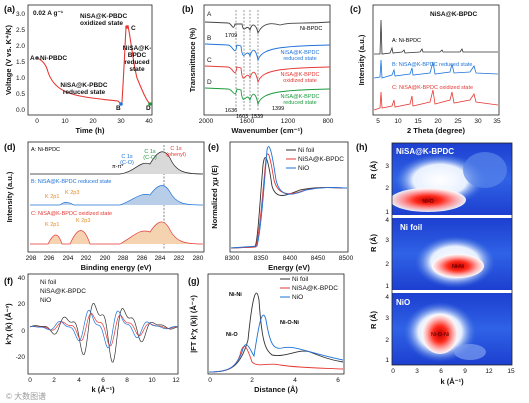 The height and width of the screenshot is (403, 529). I want to click on ytick: 1.0, so click(20, 78).